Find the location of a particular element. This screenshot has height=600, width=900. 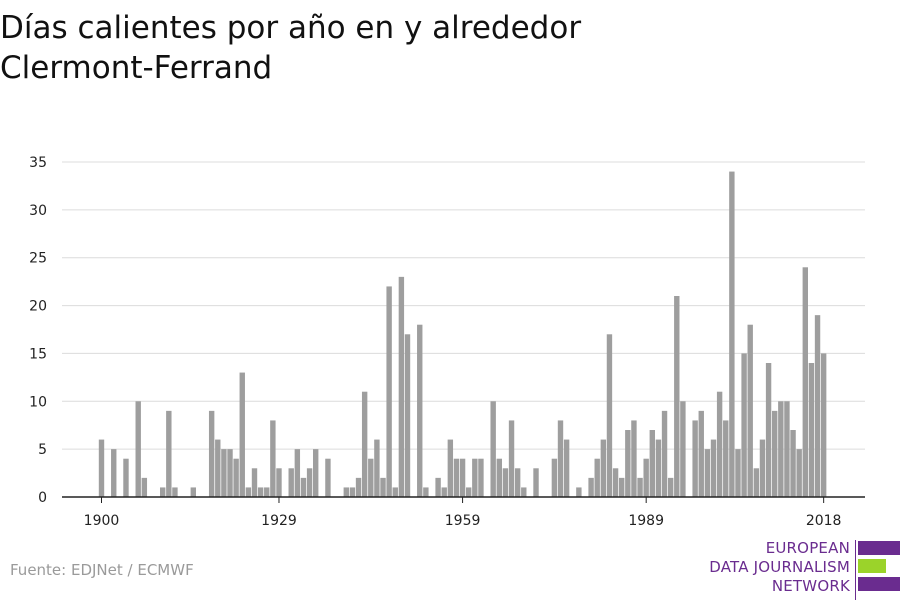

bar-2000 is located at coordinates (713, 468).